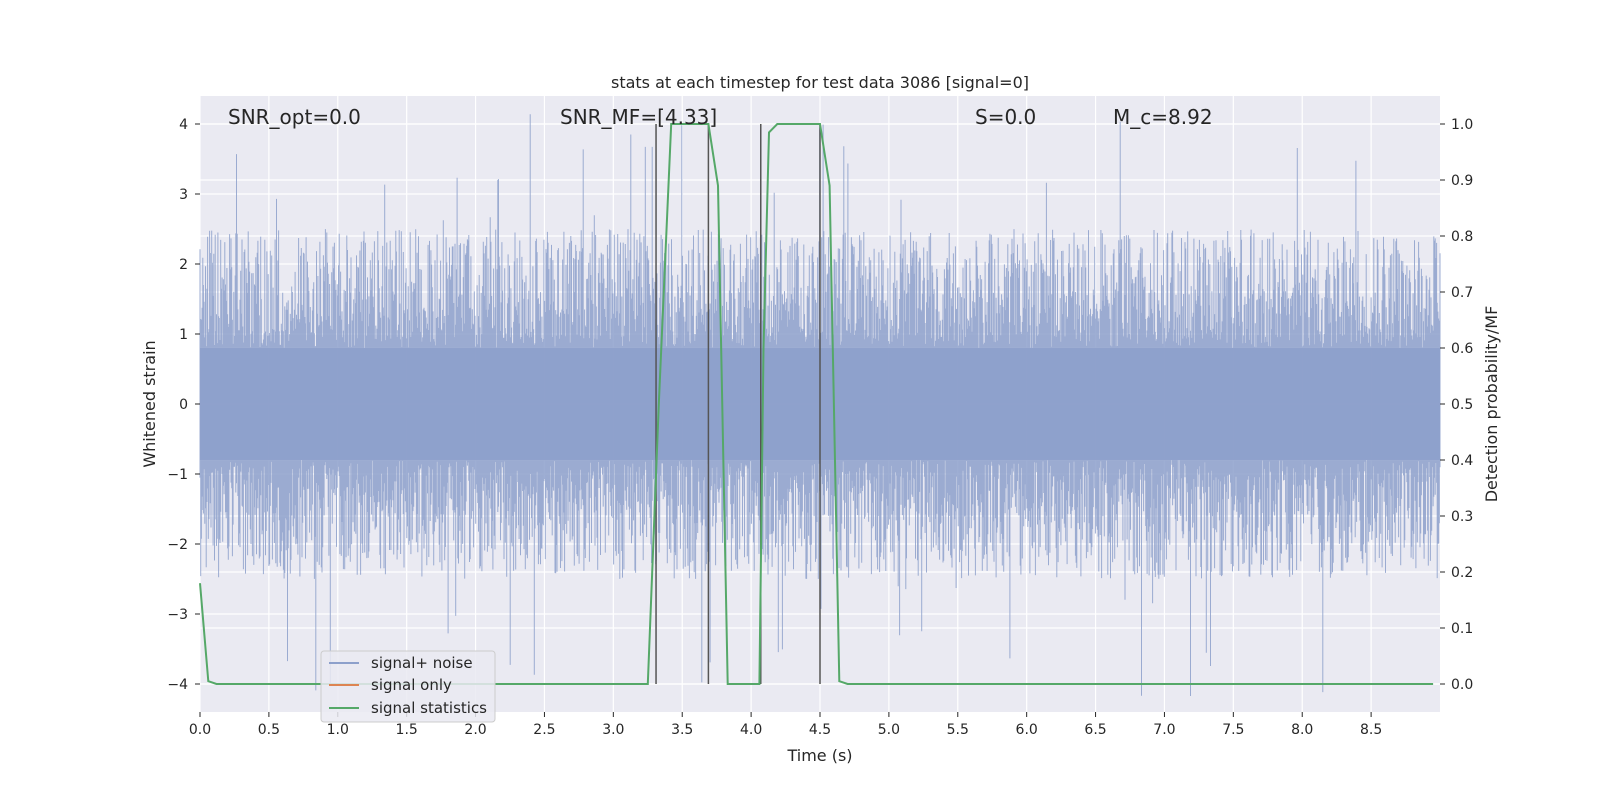 The height and width of the screenshot is (804, 1600). I want to click on y-left-tick-label: 2, so click(183, 265).